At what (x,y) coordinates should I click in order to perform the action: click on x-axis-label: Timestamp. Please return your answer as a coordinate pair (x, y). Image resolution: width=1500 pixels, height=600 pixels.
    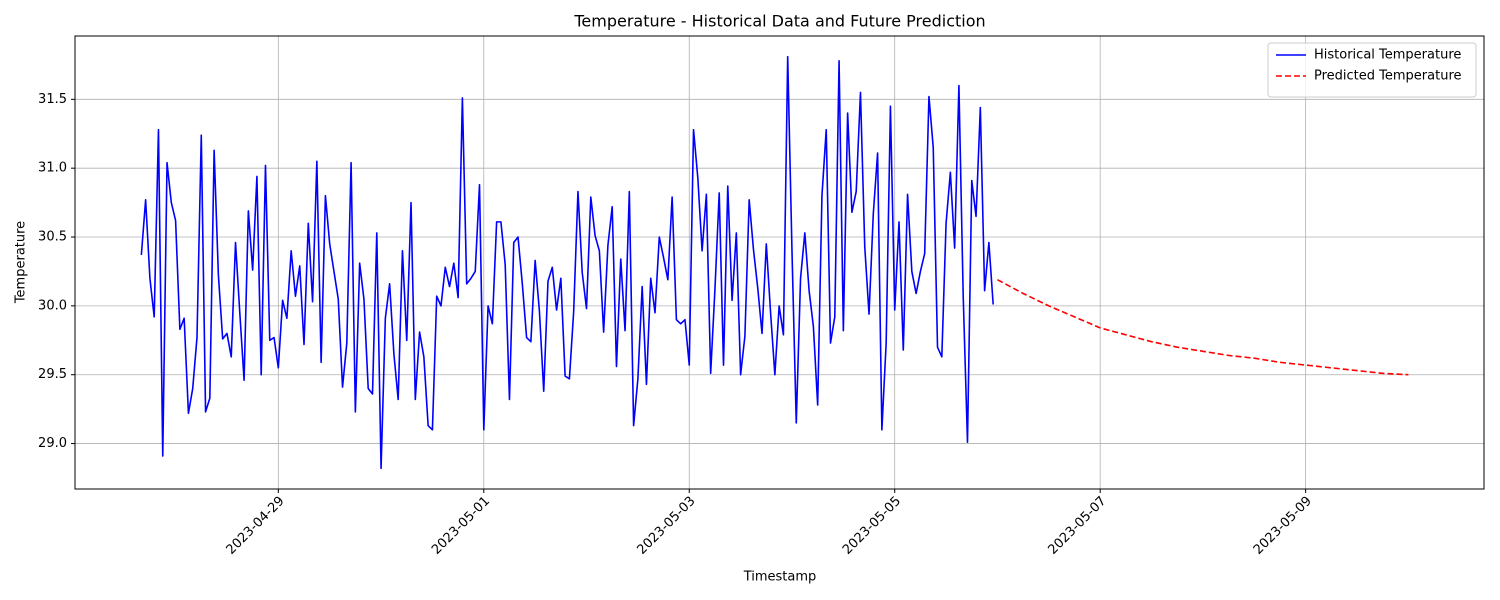
    Looking at the image, I should click on (780, 577).